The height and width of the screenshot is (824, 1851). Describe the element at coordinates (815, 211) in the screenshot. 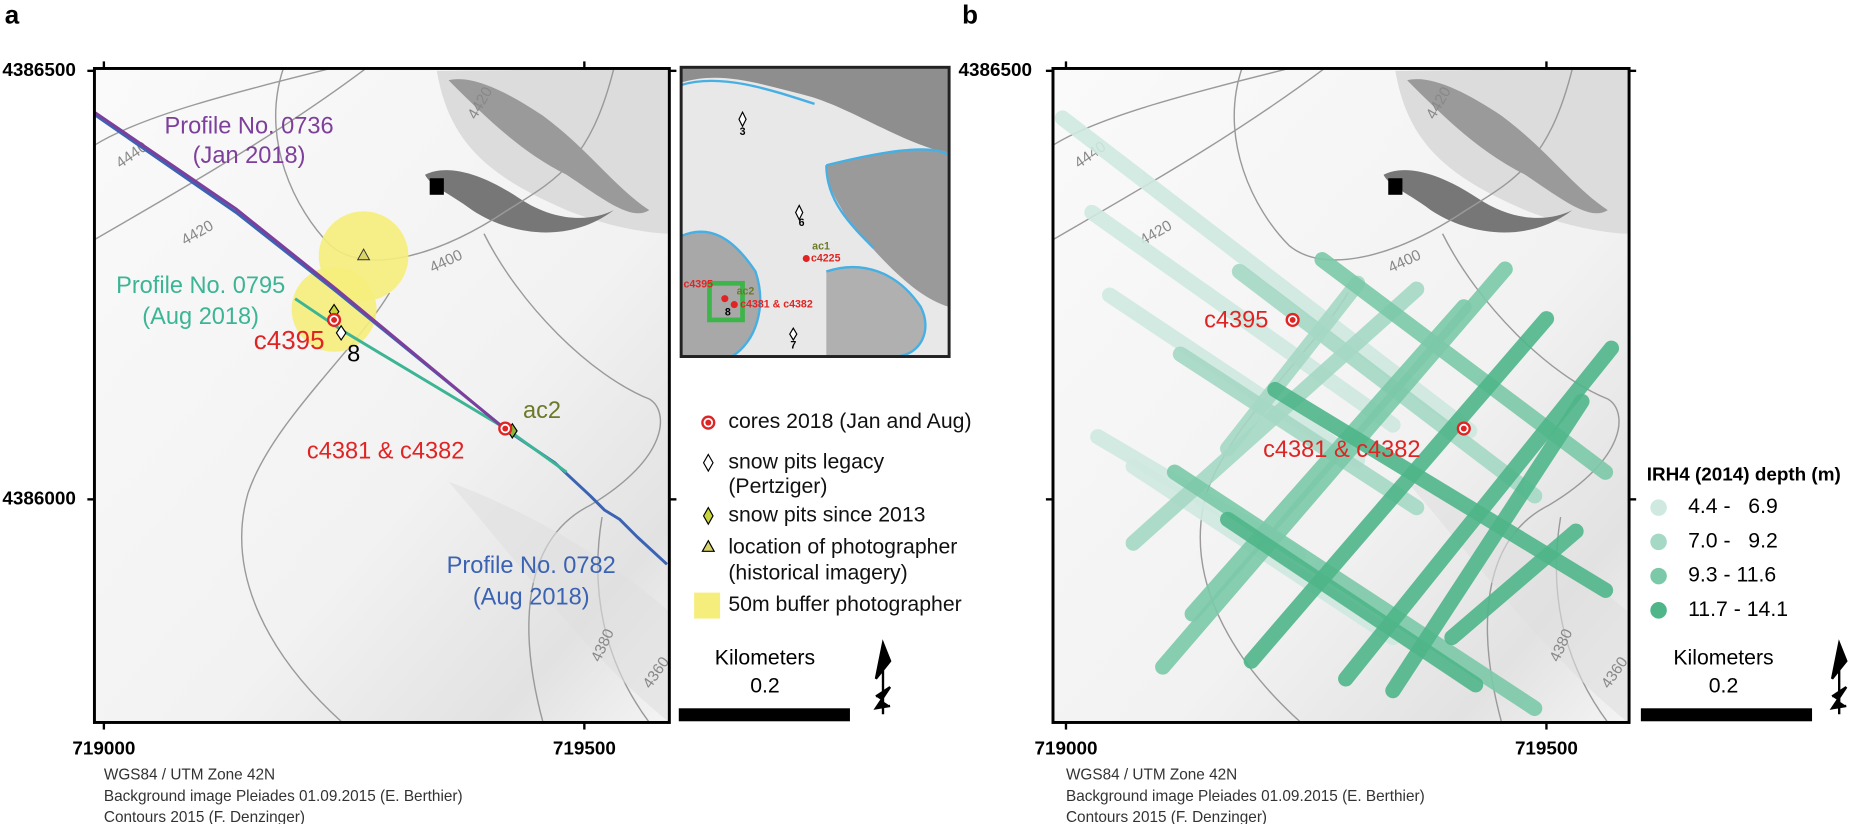

I see `inset-map` at that location.